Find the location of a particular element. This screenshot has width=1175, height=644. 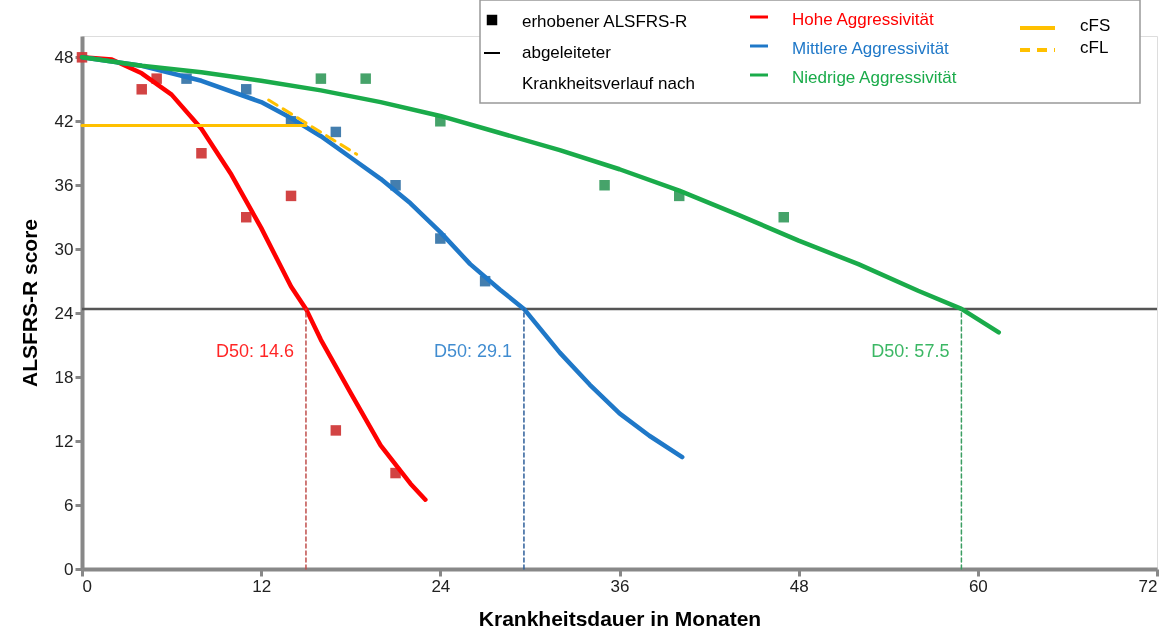

text: erhobener ALSFRS-R is located at coordinates (605, 21).